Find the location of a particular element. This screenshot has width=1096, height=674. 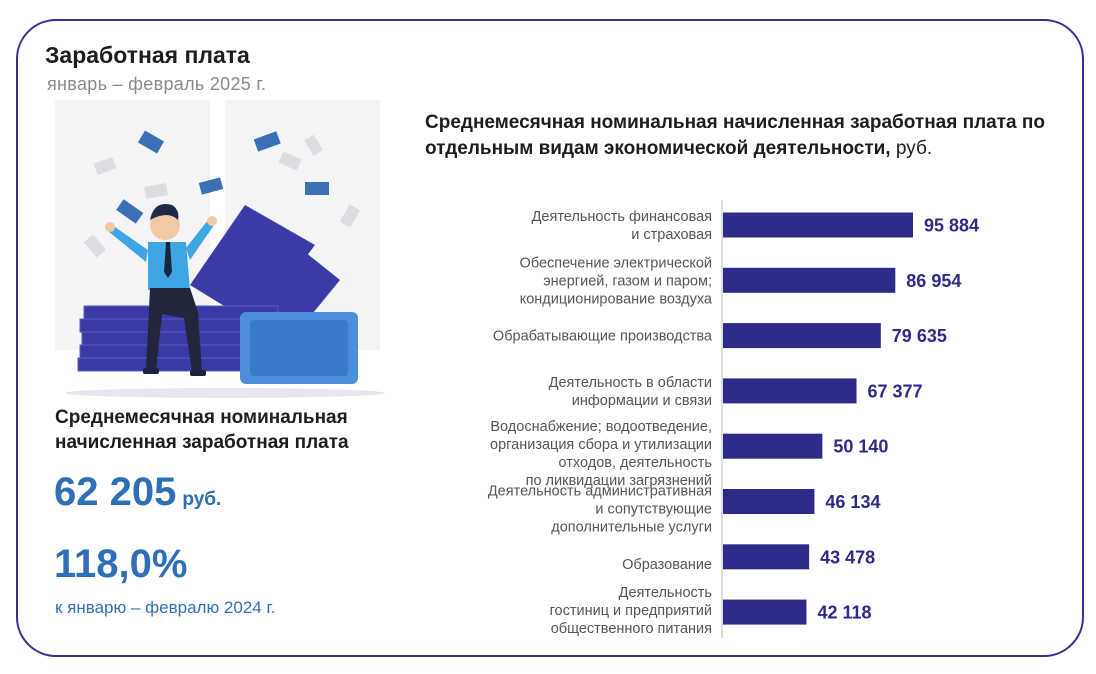

category-label-line: дополнительные услуги is located at coordinates (631, 528).